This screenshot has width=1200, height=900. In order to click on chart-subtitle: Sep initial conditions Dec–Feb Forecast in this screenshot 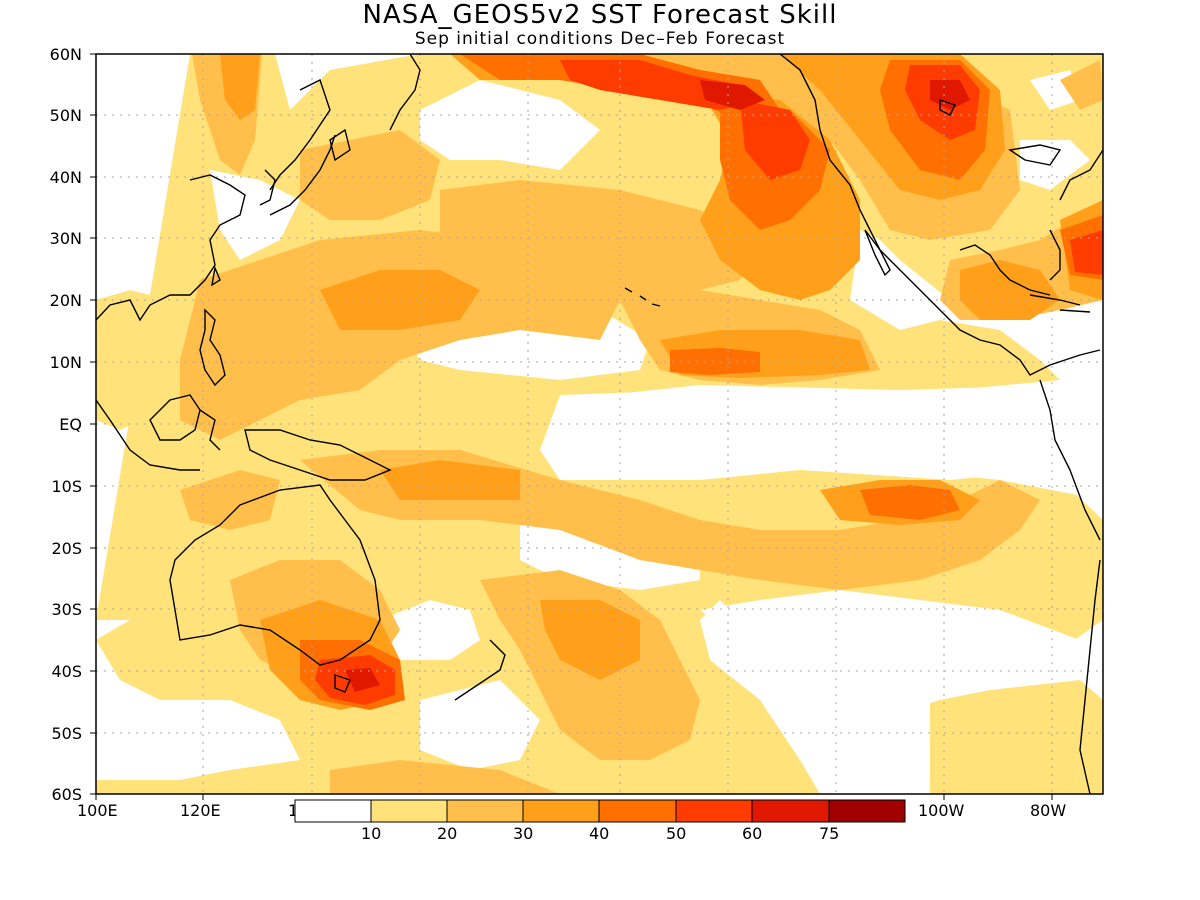, I will do `click(600, 39)`.